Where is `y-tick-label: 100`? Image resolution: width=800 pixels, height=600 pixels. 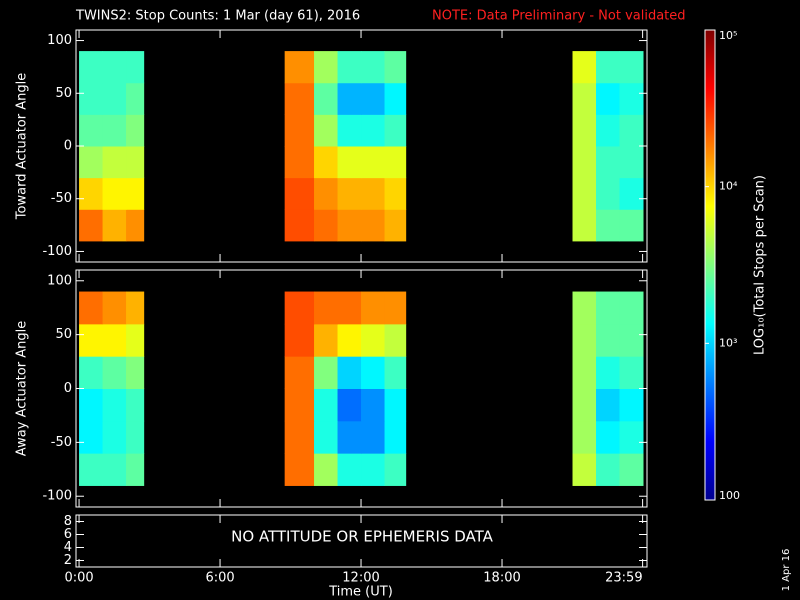
y-tick-label: 100 is located at coordinates (59, 40).